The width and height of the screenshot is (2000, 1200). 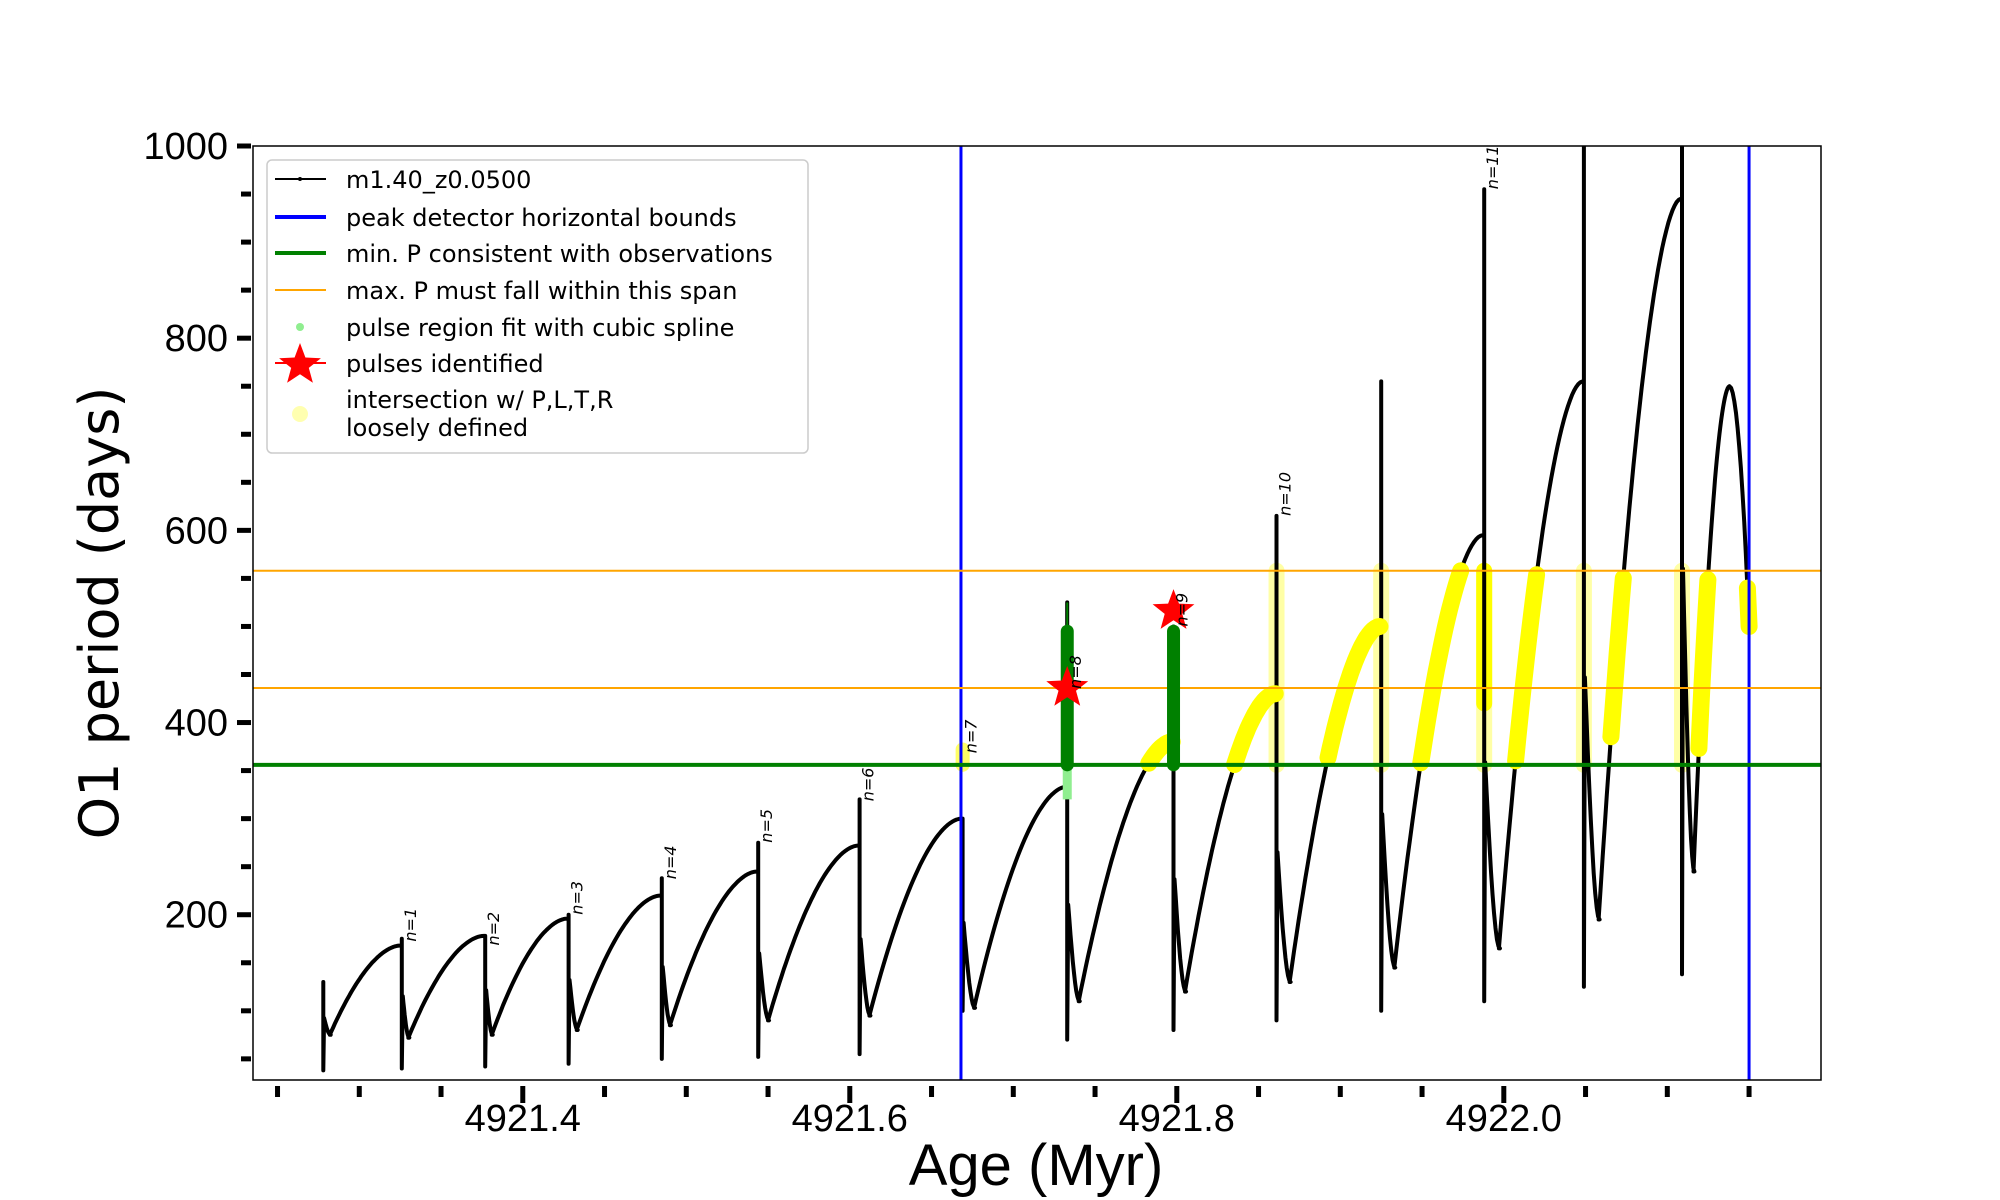 I want to click on legend-label: m1.40_z0.0500, so click(x=438, y=180).